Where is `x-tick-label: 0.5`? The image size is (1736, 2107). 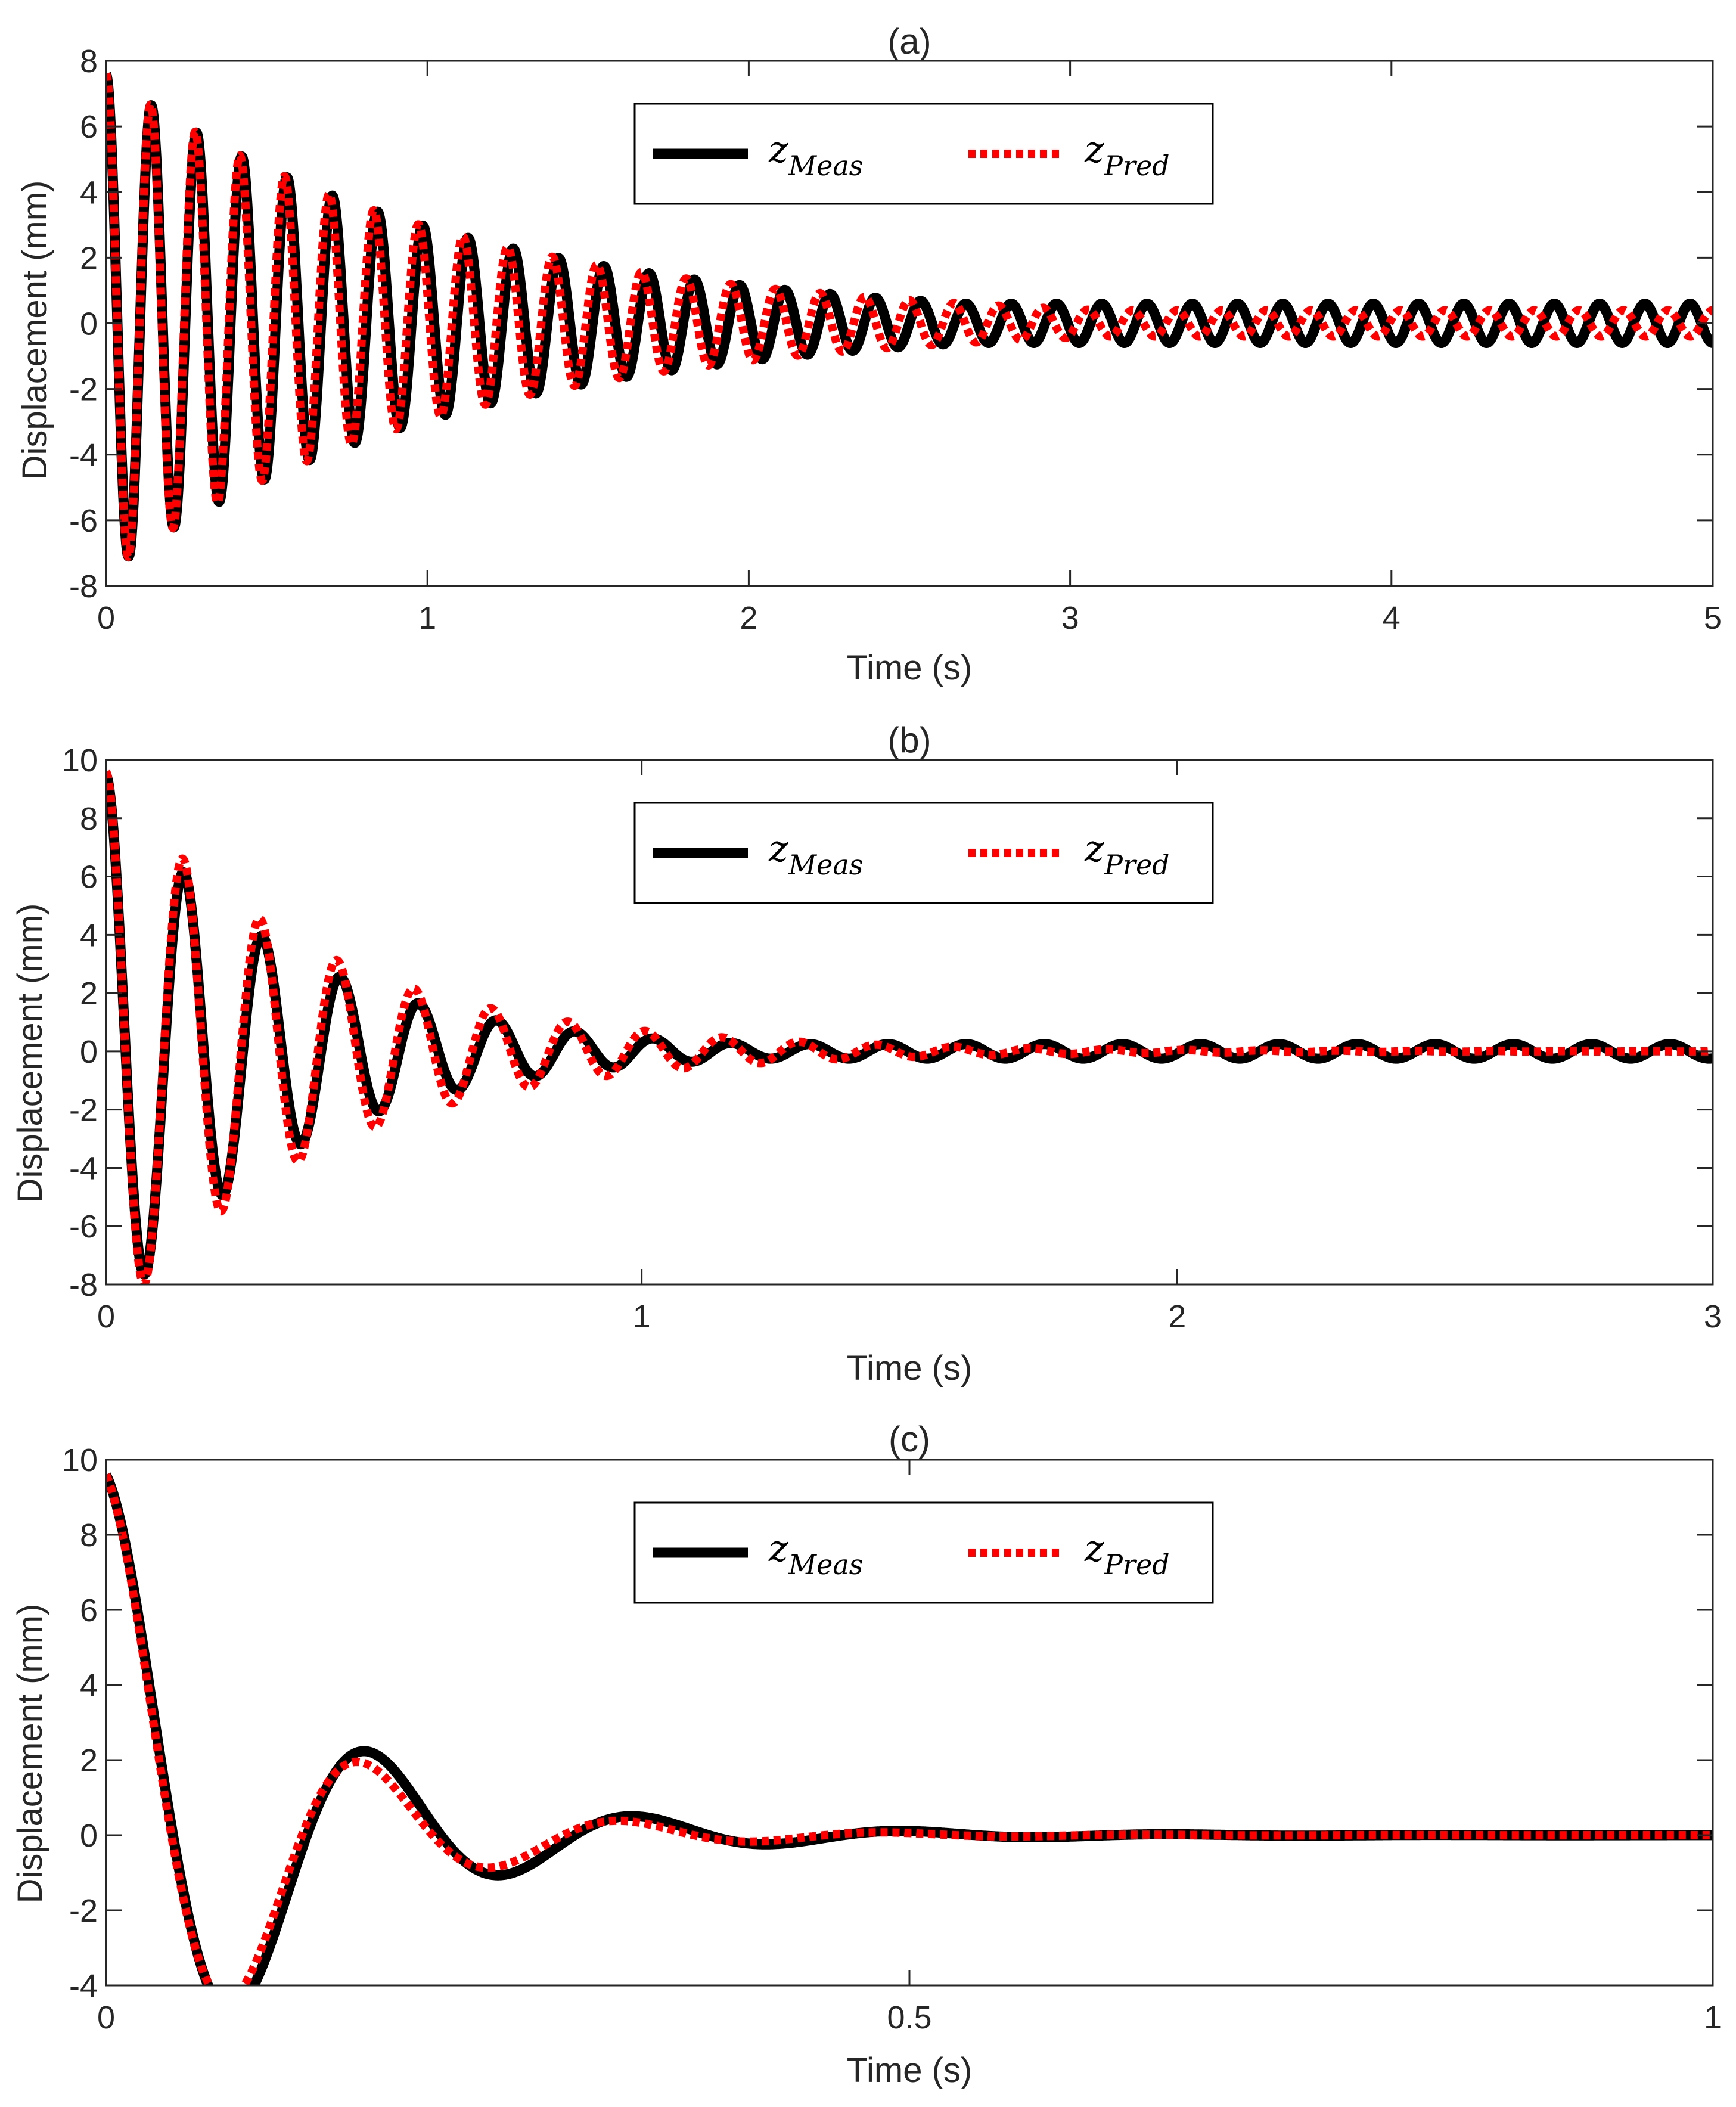
x-tick-label: 0.5 is located at coordinates (909, 2017).